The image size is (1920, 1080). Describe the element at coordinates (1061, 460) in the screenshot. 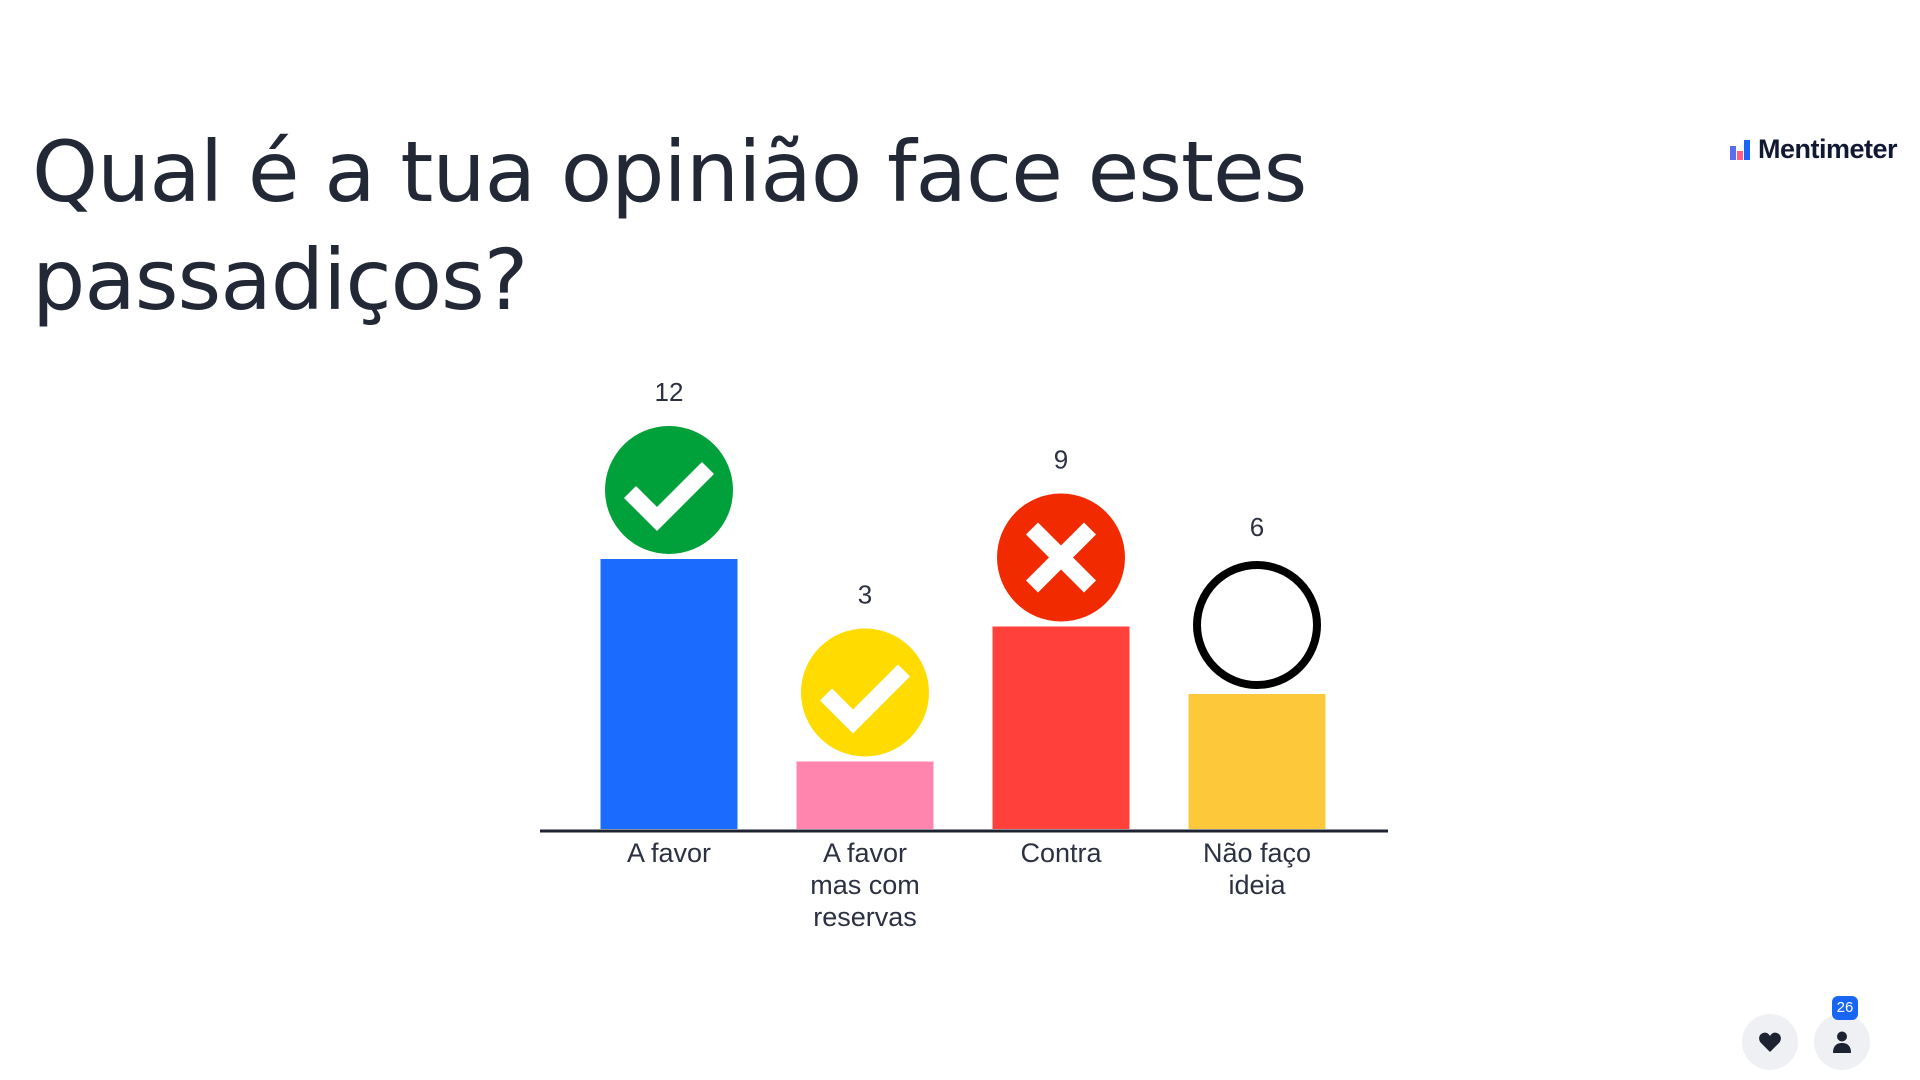

I see `value-label: 9` at that location.